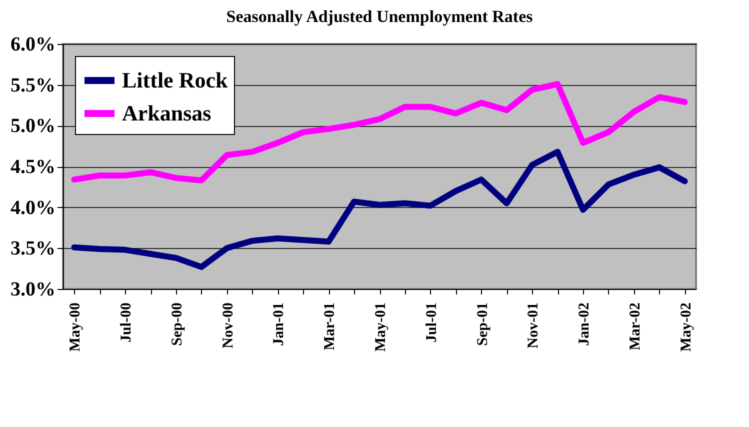 The image size is (749, 427). I want to click on y-tick-label: 3.5%, so click(33, 249).